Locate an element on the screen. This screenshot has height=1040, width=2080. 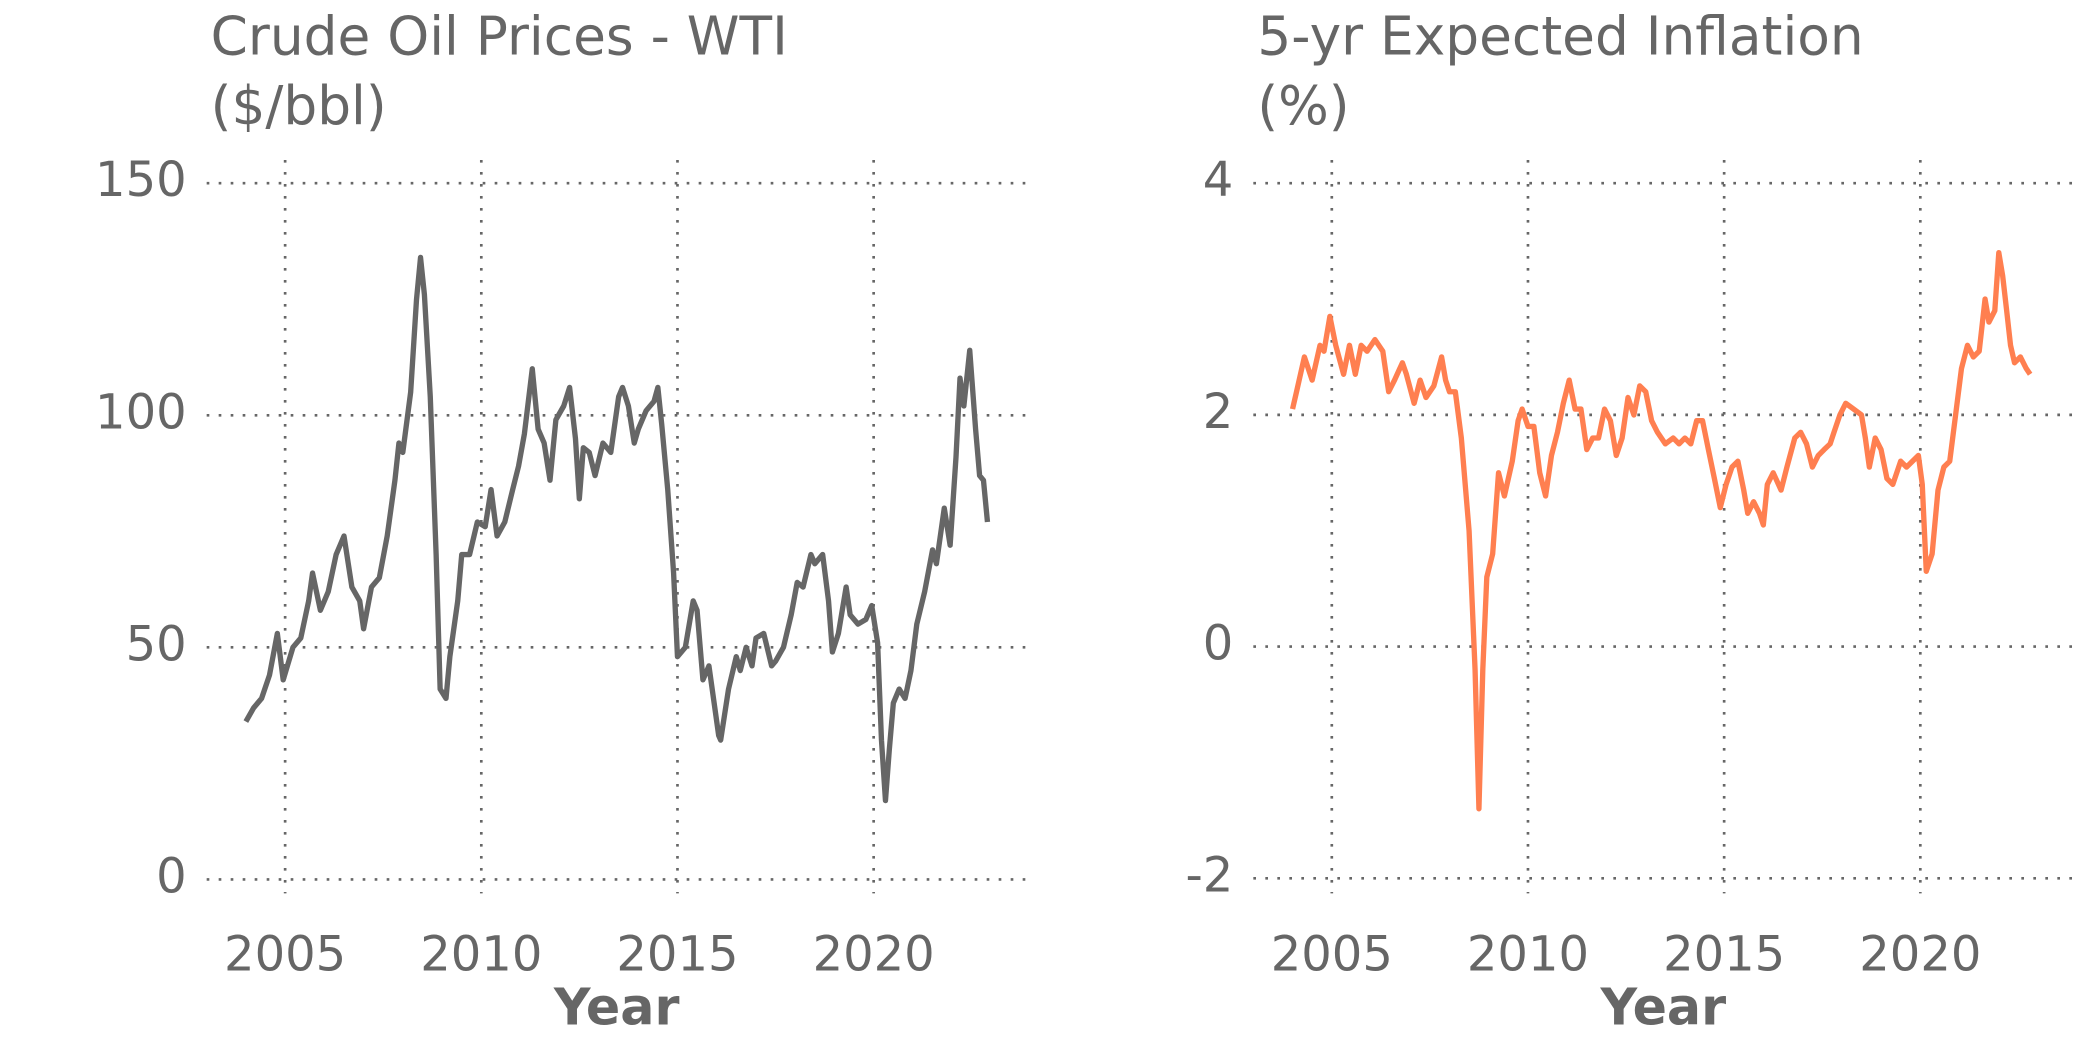
y-tick-label: 2 is located at coordinates (1218, 412).